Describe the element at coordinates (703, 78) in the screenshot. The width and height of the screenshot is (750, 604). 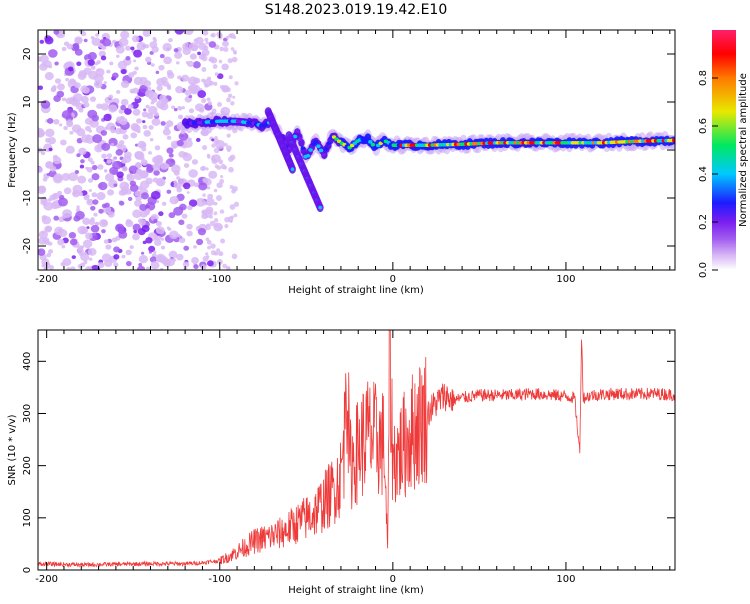
I see `colorbar-tick-label: 0.8` at that location.